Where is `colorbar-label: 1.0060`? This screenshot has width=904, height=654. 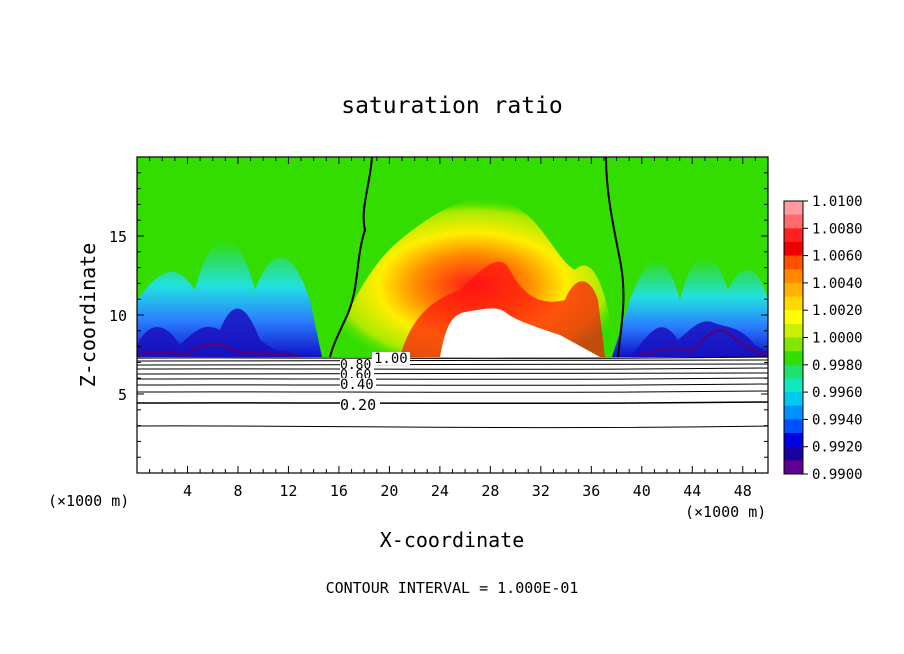
colorbar-label: 1.0060 is located at coordinates (837, 257).